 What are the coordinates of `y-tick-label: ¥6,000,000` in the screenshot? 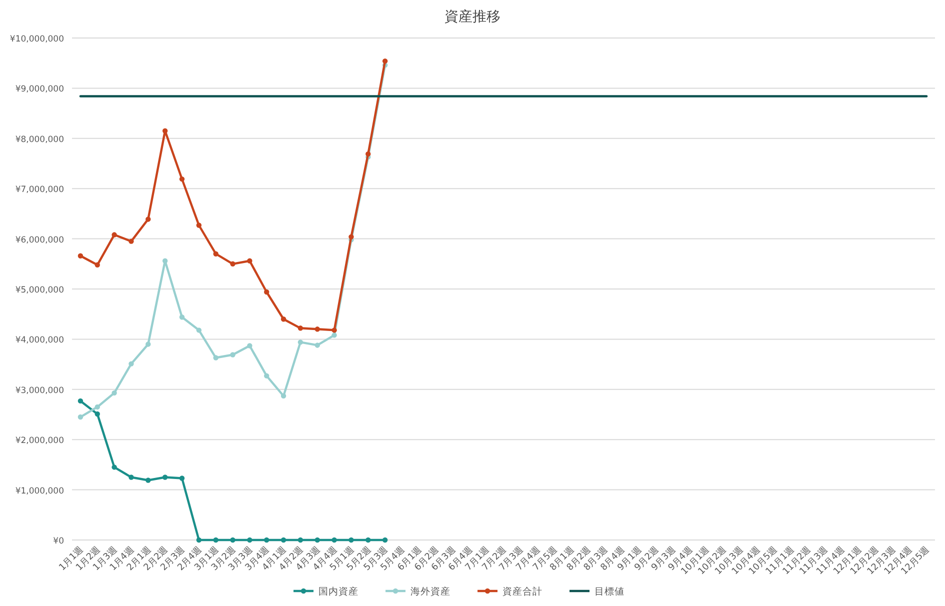 It's located at (39, 240).